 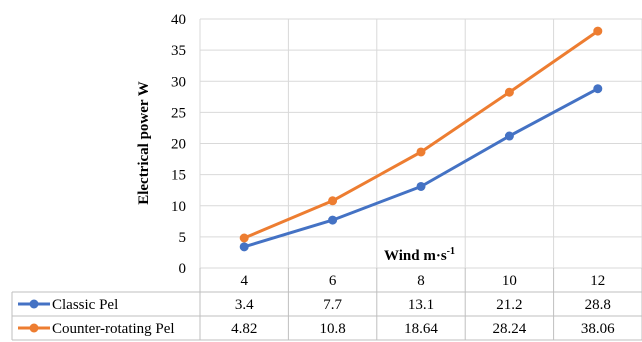 I want to click on y-tick-label: 20, so click(x=178, y=145).